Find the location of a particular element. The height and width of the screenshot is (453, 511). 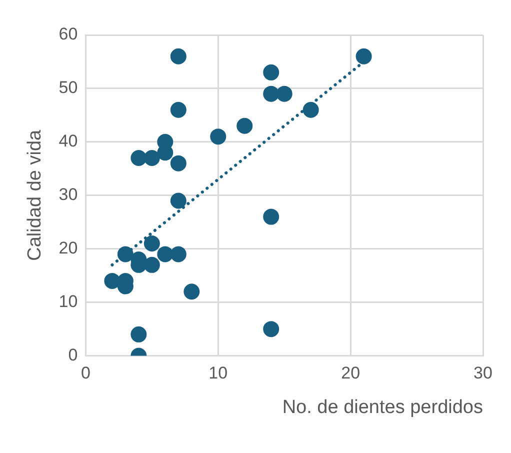

y-tick-label: 40 is located at coordinates (68, 141).